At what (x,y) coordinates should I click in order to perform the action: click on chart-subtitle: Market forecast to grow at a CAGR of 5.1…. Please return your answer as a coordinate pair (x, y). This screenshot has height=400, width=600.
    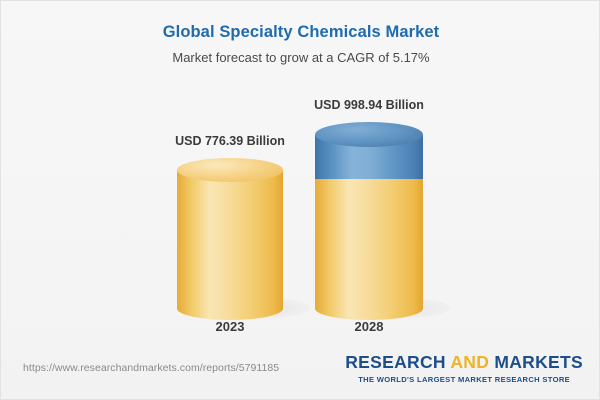
    Looking at the image, I should click on (301, 57).